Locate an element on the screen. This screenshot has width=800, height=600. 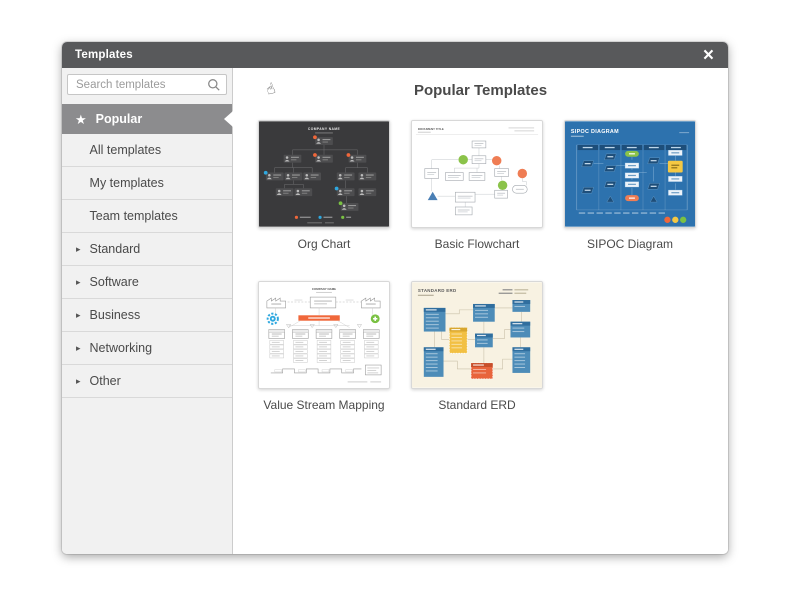
template-thumbnail-sipoc-diagram: SIPOC DIAGRAM is located at coordinates (630, 174).